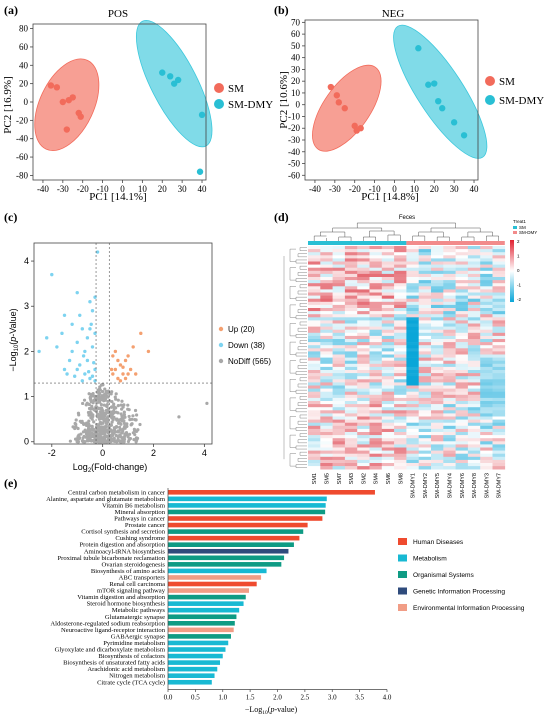  I want to click on pos-legend-sm-label: SM, so click(236, 89).